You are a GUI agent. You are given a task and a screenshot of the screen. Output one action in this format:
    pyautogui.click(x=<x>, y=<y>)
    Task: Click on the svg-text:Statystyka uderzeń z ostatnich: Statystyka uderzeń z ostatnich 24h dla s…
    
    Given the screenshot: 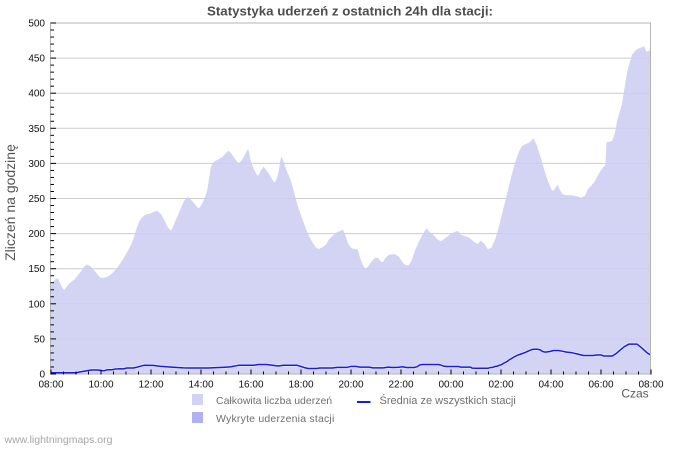 What is the action you would take?
    pyautogui.click(x=350, y=11)
    